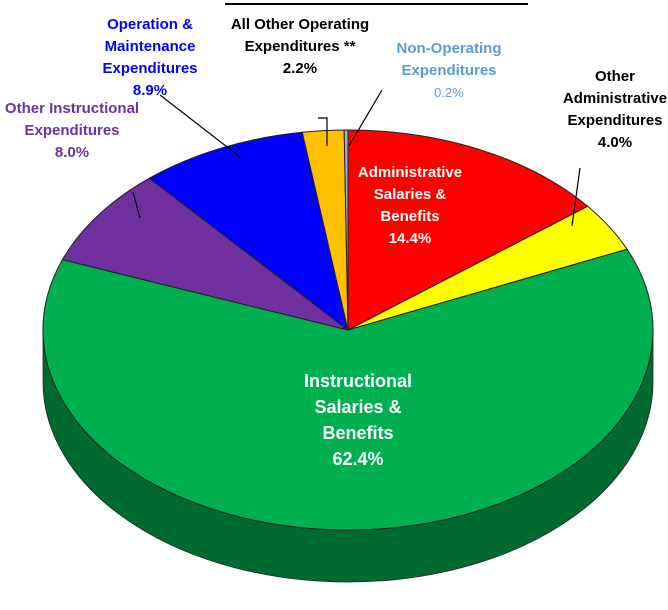 The height and width of the screenshot is (610, 668). Describe the element at coordinates (615, 142) in the screenshot. I see `value-label: 4.0%` at that location.